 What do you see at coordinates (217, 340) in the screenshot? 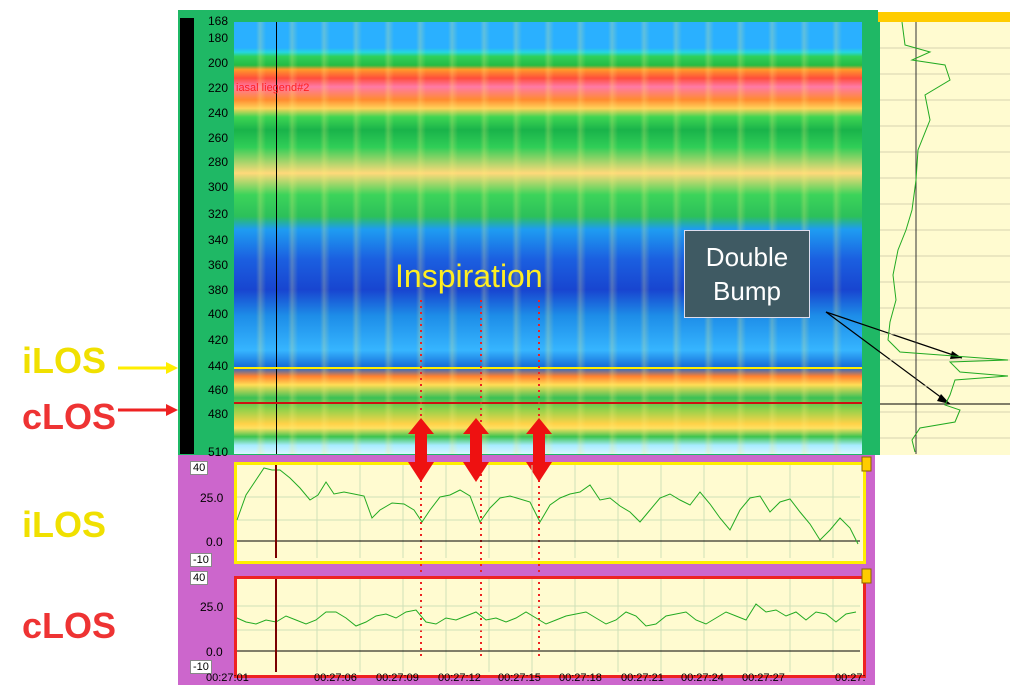
I see `y-tick-label: 420` at bounding box center [217, 340].